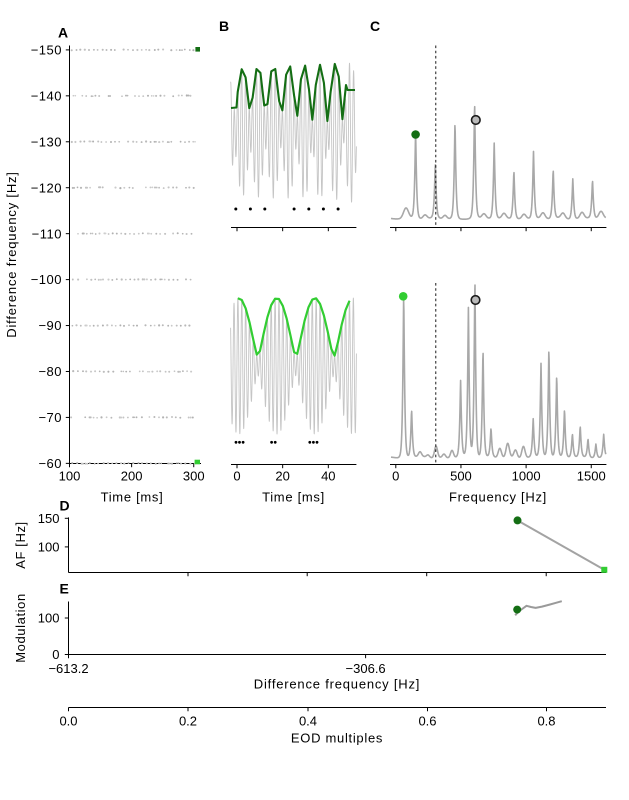 This screenshot has height=800, width=629. I want to click on svg-text: −60, so click(50, 463).